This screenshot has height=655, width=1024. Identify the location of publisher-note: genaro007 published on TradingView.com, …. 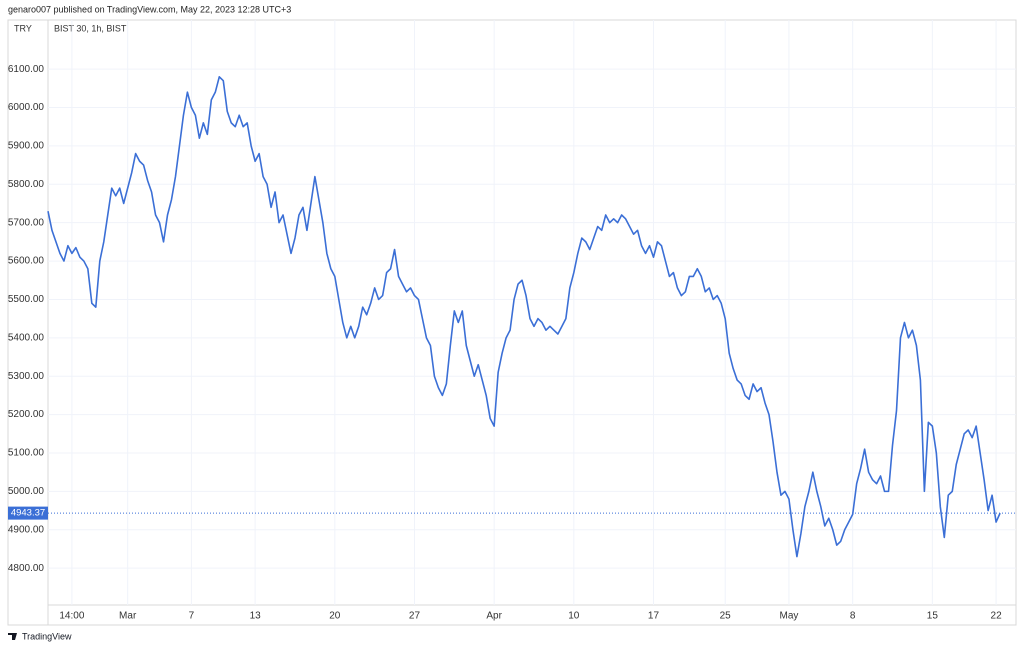
(149, 9).